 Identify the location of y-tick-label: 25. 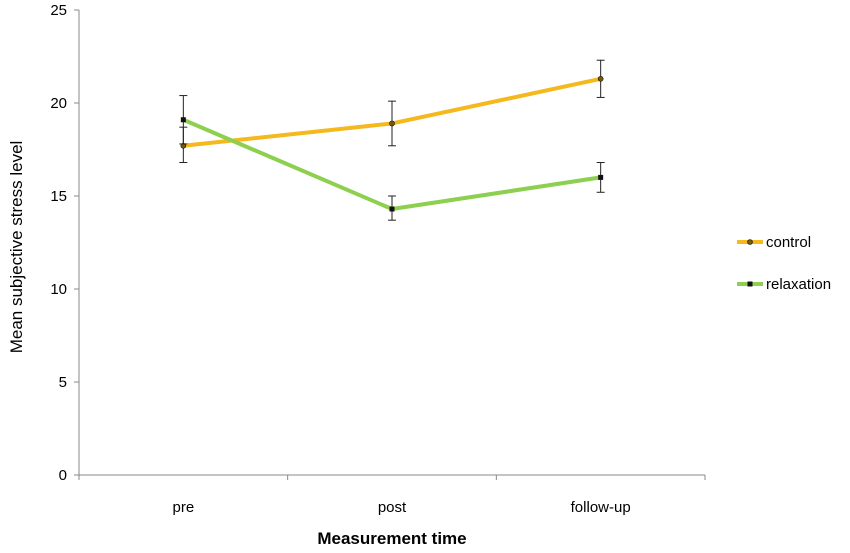
(58, 10).